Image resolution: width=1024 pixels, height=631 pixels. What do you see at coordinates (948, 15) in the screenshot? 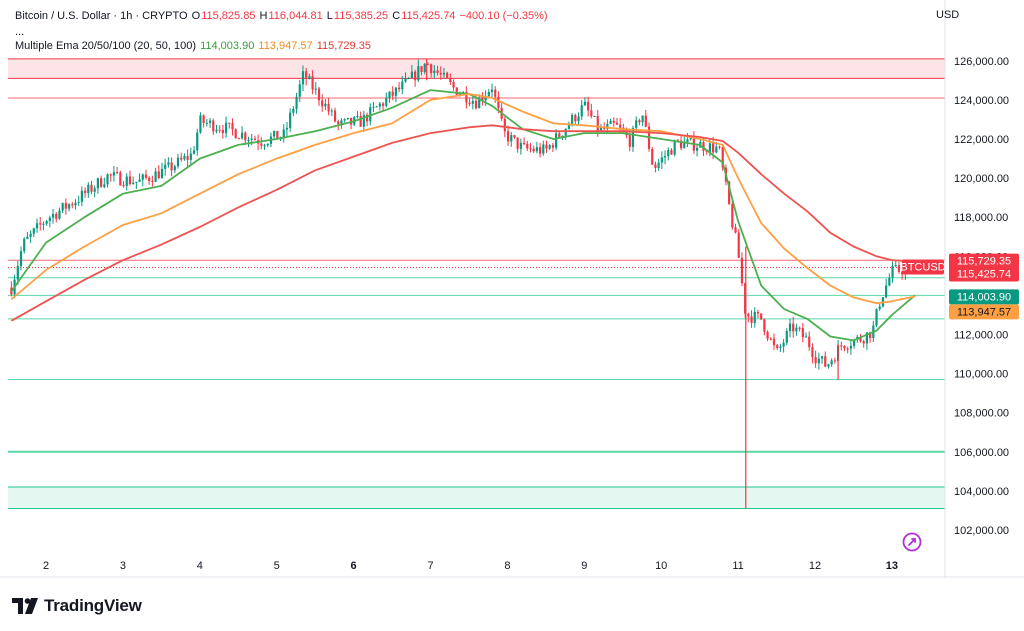
I see `currency-selector: USD` at bounding box center [948, 15].